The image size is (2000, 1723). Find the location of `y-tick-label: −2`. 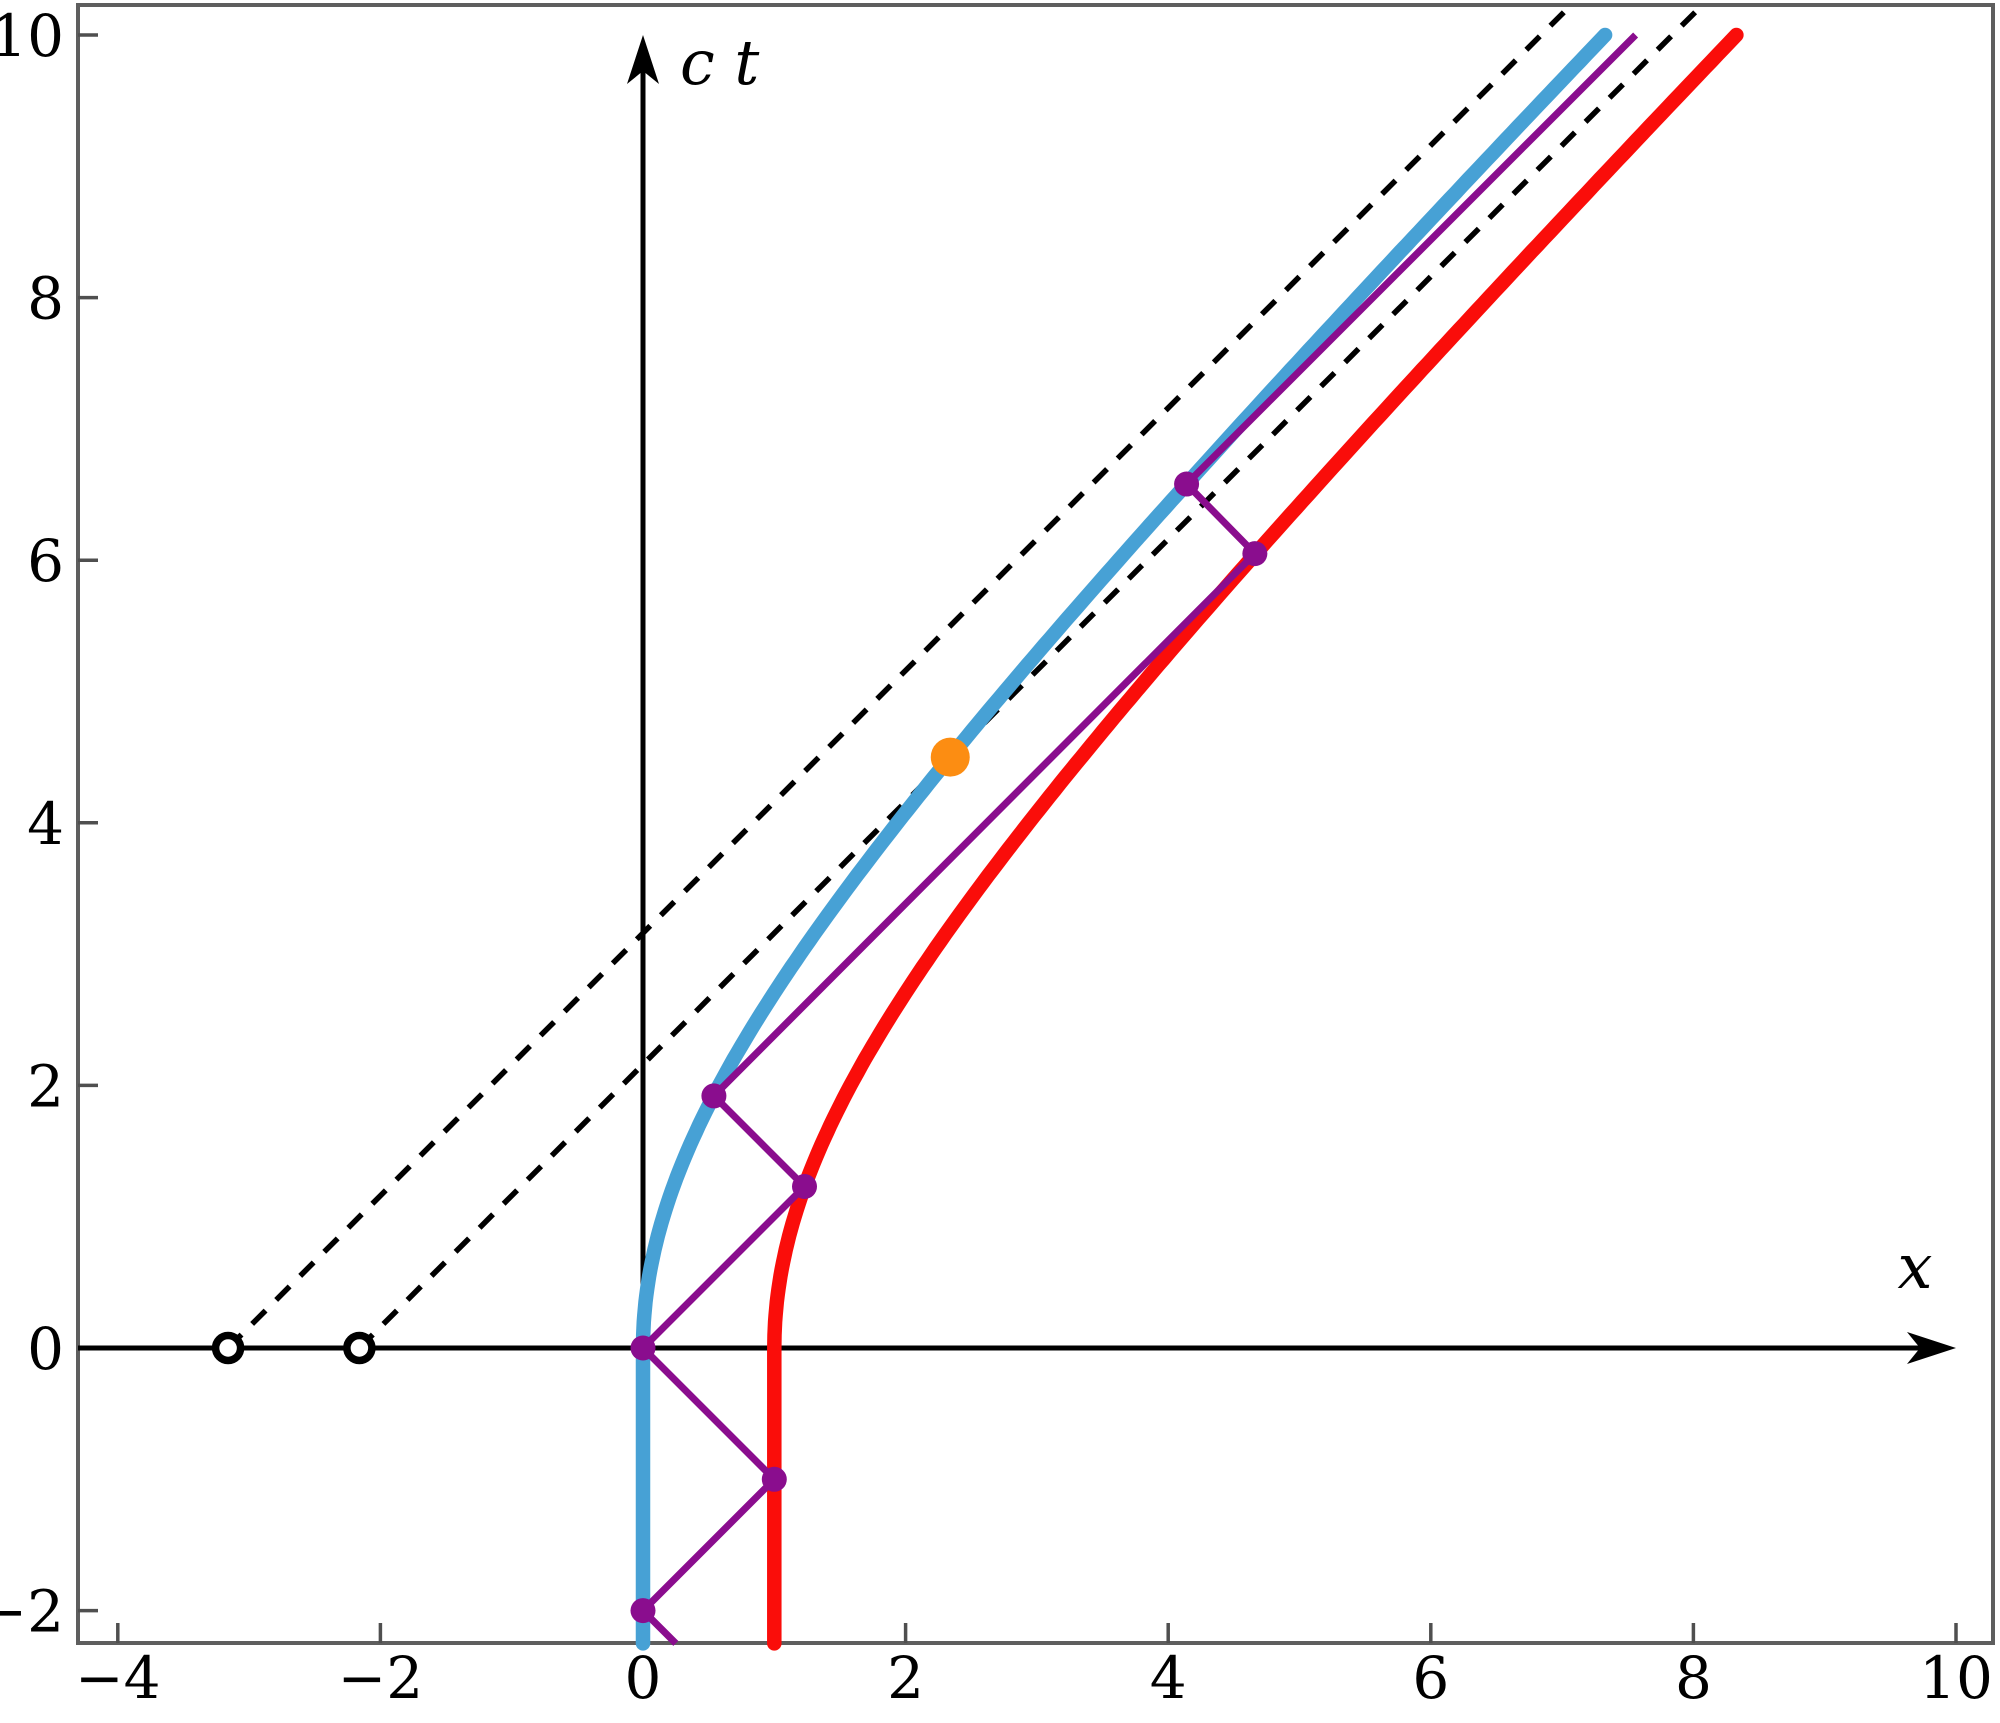

y-tick-label: −2 is located at coordinates (32, 1612).